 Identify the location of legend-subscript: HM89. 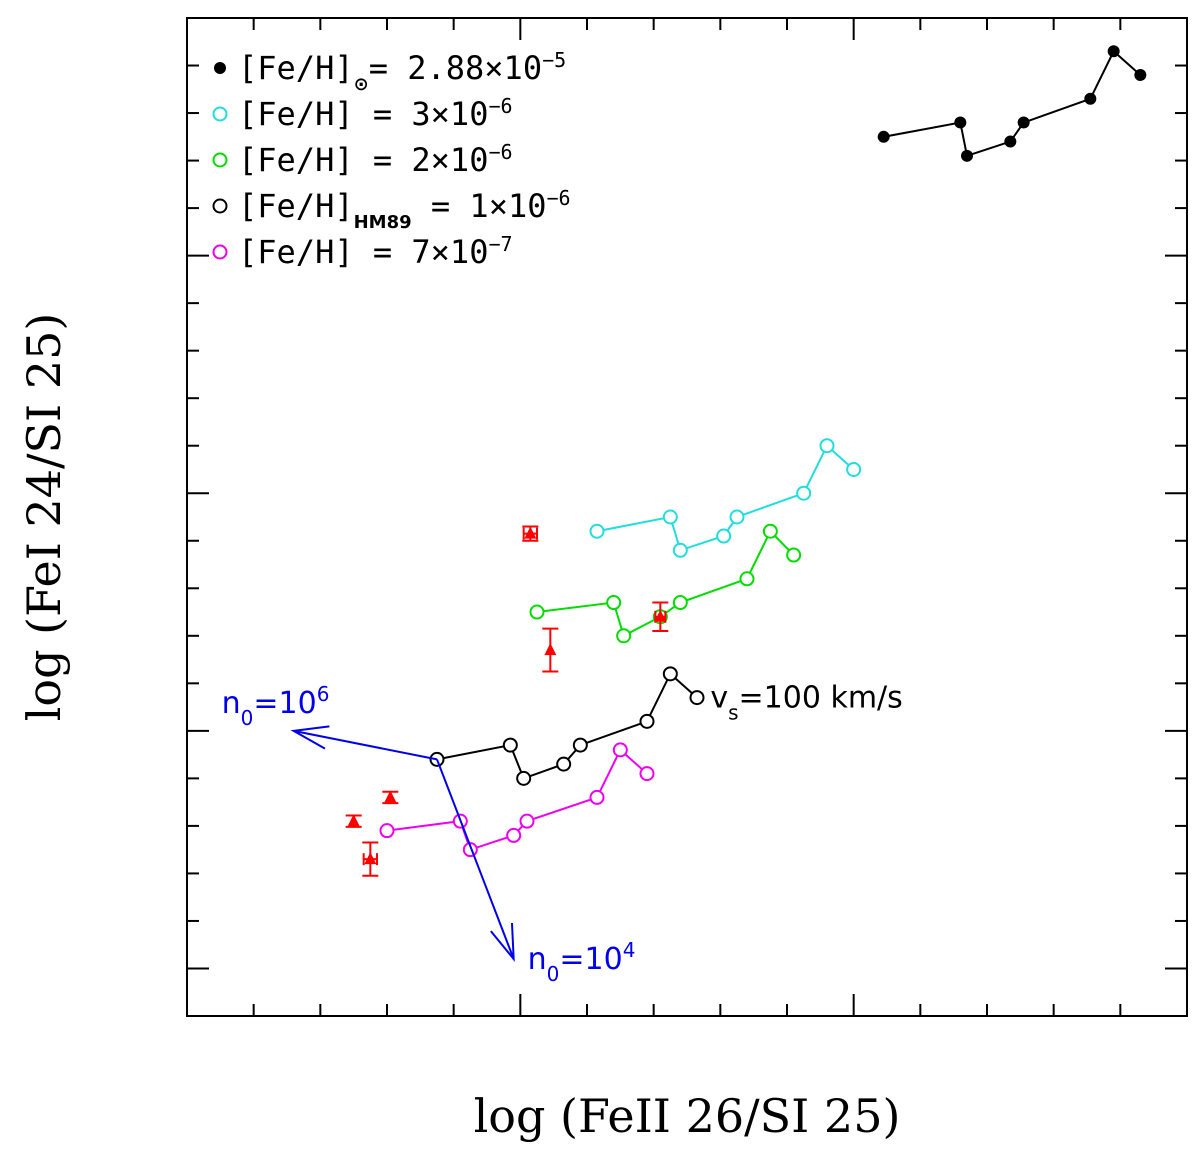
(383, 222).